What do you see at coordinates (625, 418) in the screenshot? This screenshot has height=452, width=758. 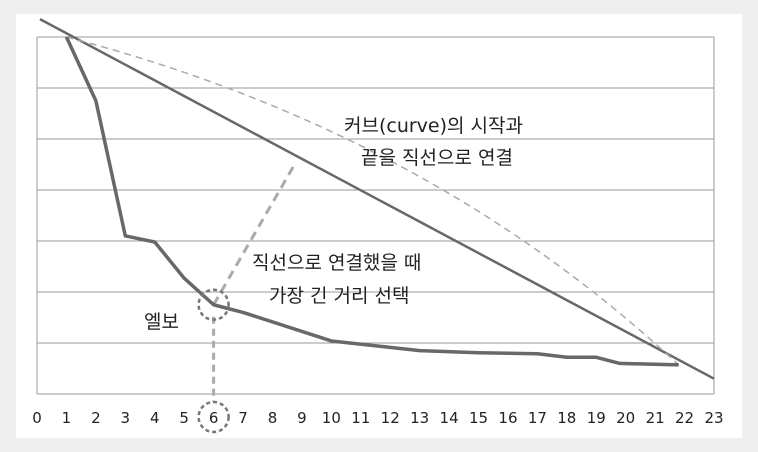 I see `x-tick-label: 20` at bounding box center [625, 418].